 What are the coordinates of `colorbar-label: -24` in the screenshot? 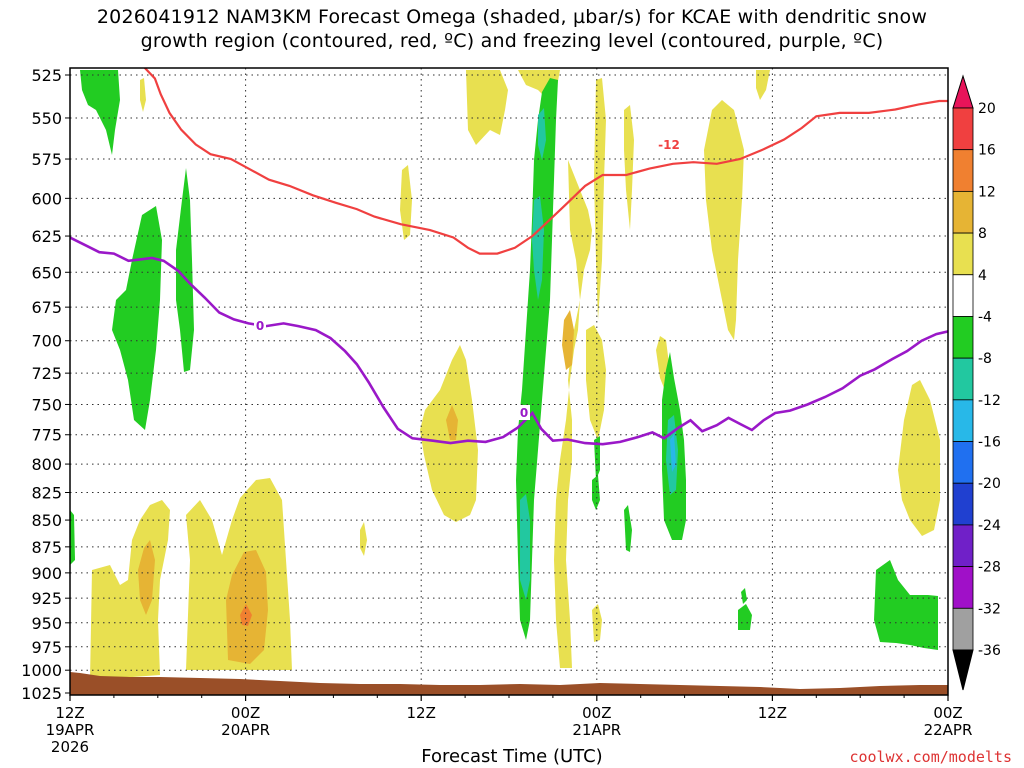 It's located at (989, 526).